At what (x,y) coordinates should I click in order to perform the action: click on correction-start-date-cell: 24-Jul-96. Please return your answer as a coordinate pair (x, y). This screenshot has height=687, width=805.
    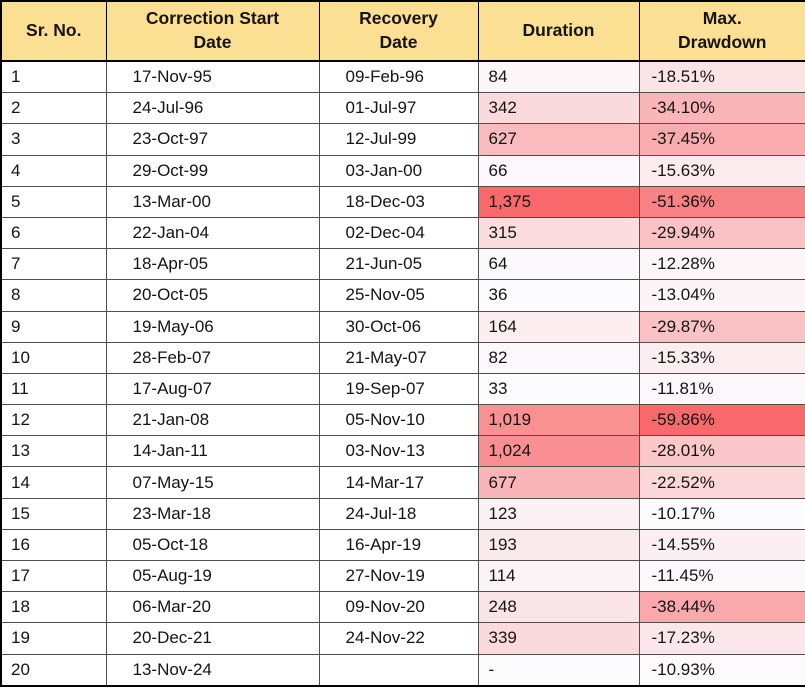
    Looking at the image, I should click on (212, 108).